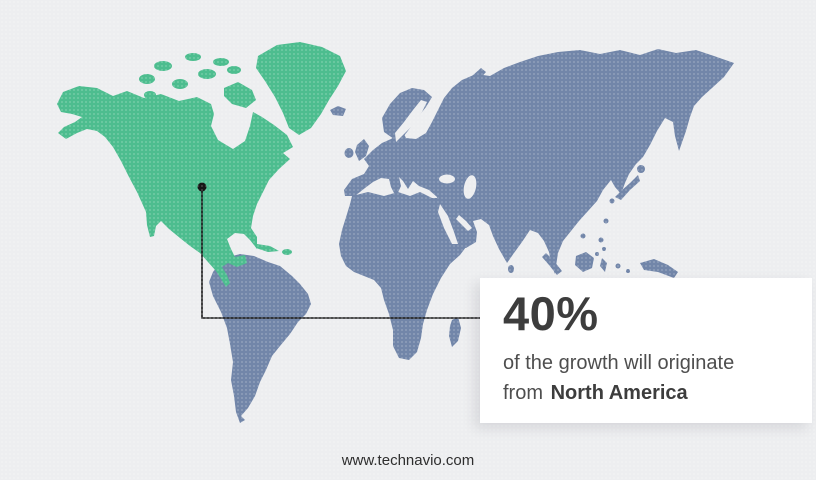  What do you see at coordinates (511, 269) in the screenshot?
I see `landmass-sri-lanka` at bounding box center [511, 269].